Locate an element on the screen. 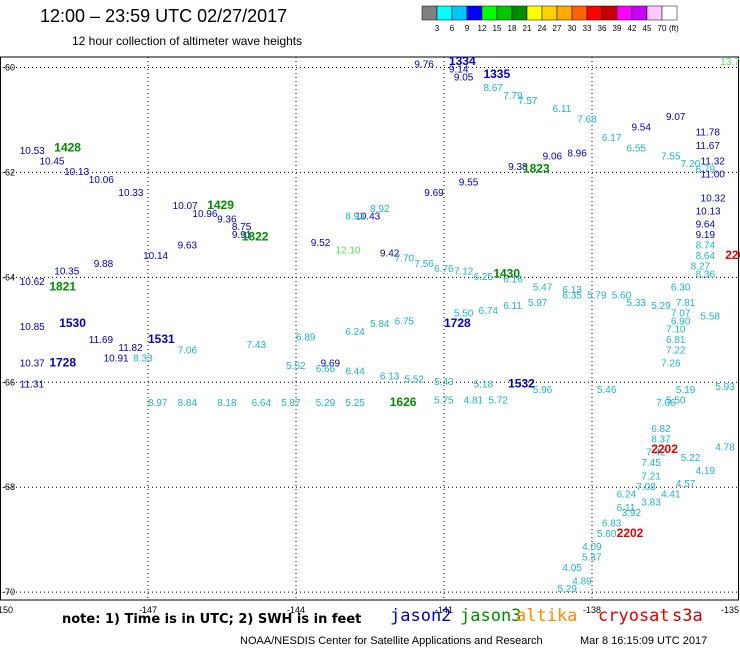 The width and height of the screenshot is (740, 650). wave-height-label: 8.36 is located at coordinates (706, 274).